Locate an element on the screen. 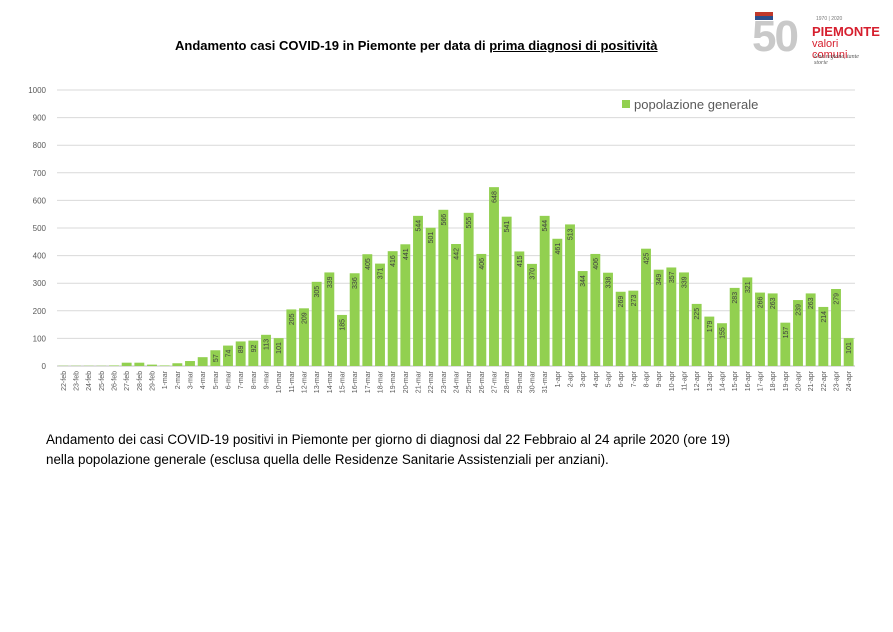 The width and height of the screenshot is (893, 632). y-tick-label: 800 is located at coordinates (40, 145).